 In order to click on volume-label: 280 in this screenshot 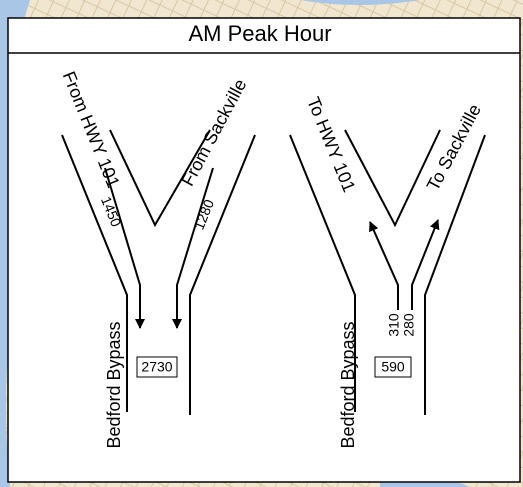, I will do `click(409, 325)`.